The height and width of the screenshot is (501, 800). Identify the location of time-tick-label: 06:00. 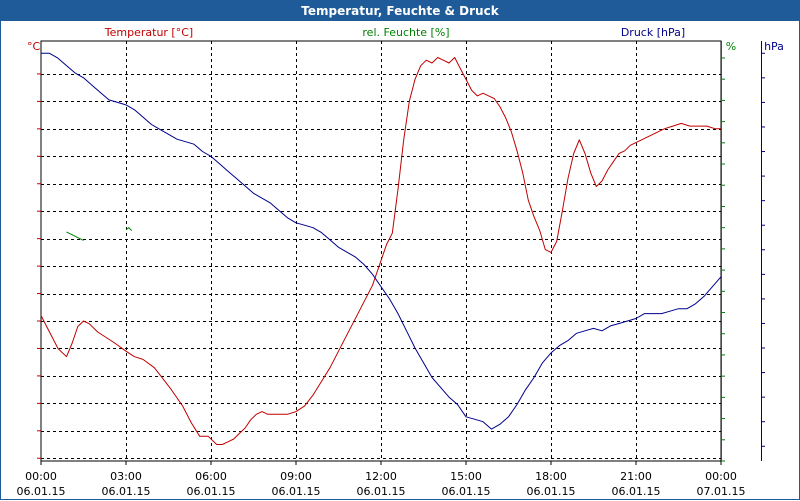
(211, 476).